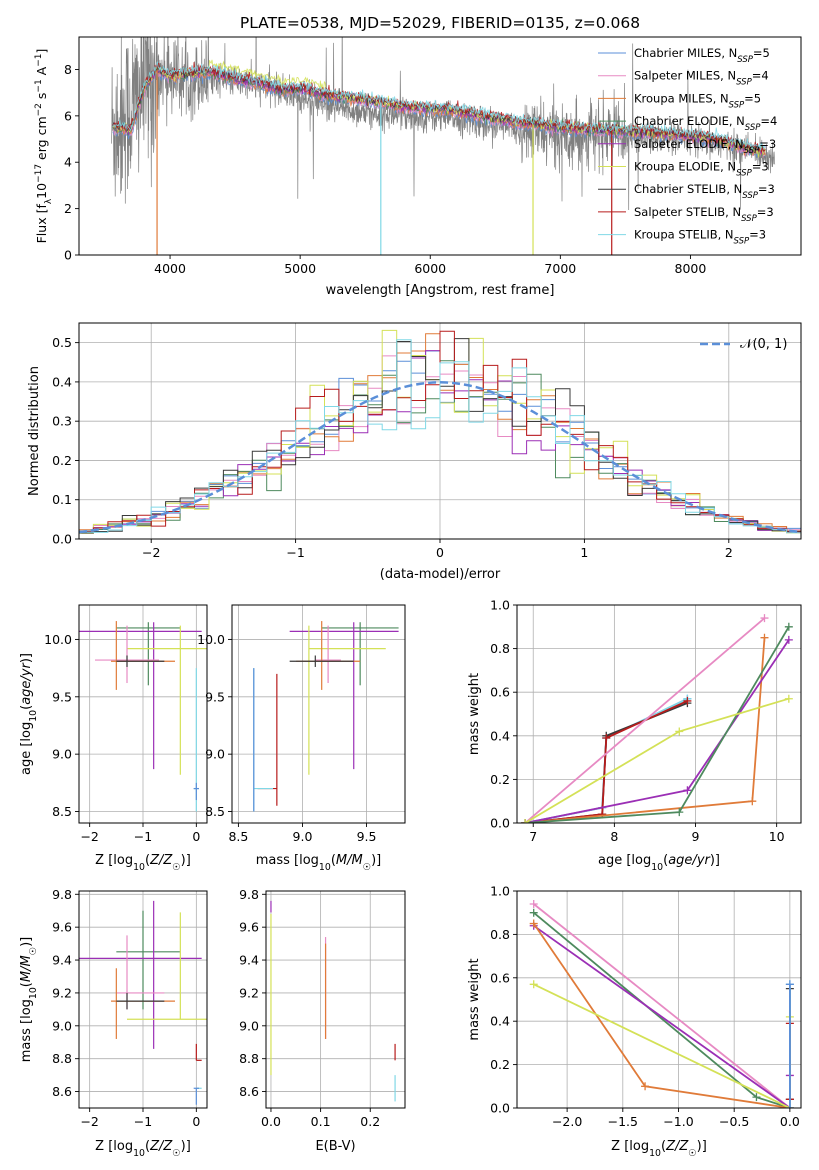 Image resolution: width=819 pixels, height=1170 pixels. What do you see at coordinates (303, 836) in the screenshot?
I see `age_vs_mass-xtick-label-1: 9.0` at bounding box center [303, 836].